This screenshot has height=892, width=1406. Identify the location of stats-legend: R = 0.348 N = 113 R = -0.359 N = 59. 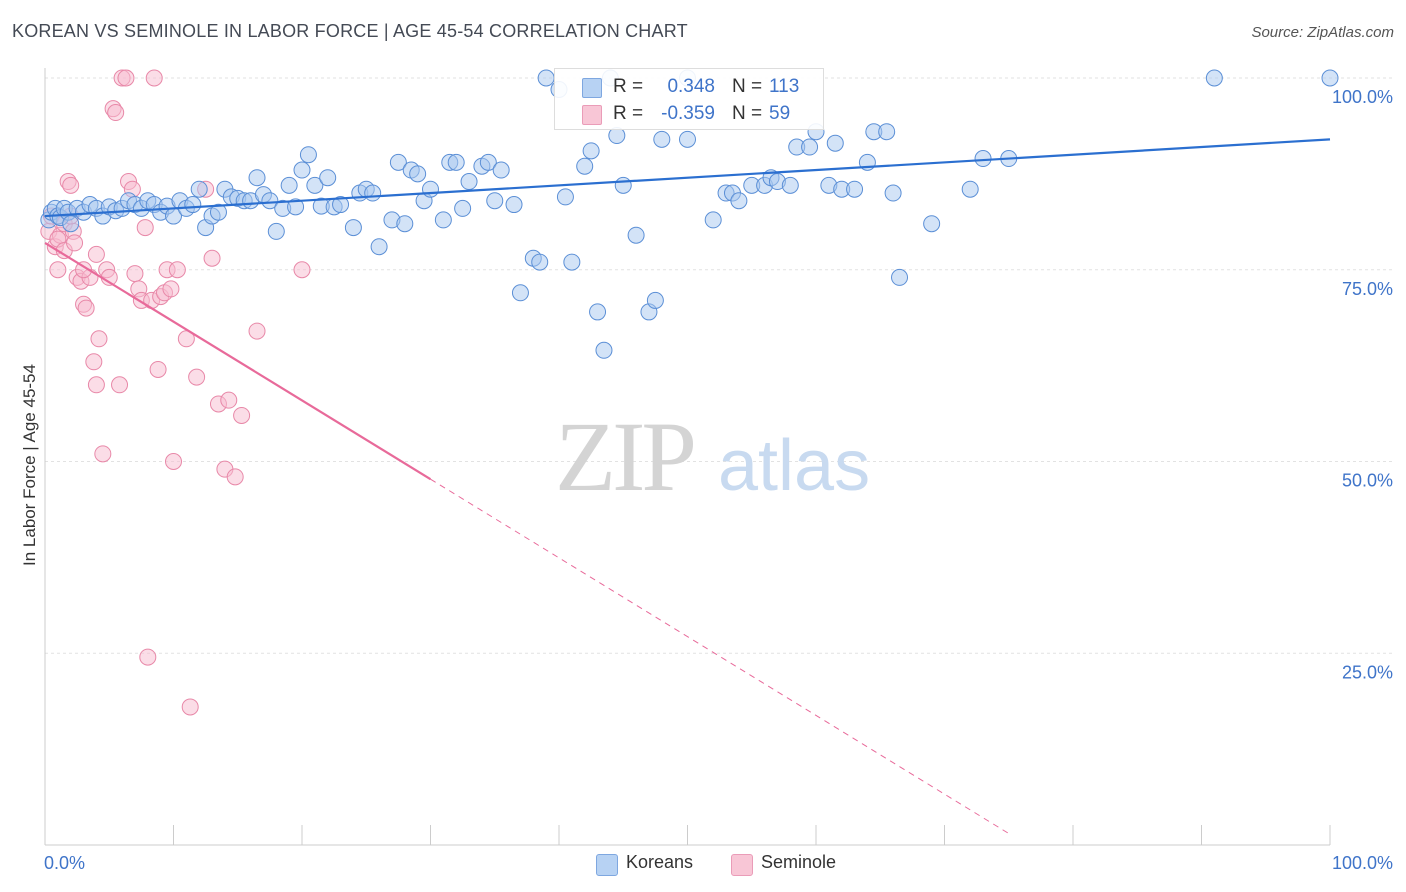
(689, 99).